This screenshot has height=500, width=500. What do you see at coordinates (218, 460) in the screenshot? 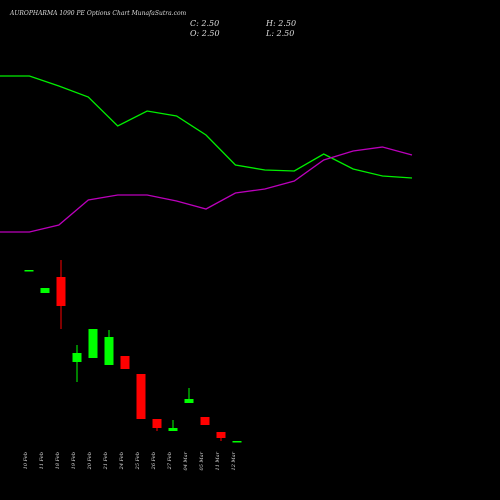
I see `x-tick-label: 11 Mar` at bounding box center [218, 460].